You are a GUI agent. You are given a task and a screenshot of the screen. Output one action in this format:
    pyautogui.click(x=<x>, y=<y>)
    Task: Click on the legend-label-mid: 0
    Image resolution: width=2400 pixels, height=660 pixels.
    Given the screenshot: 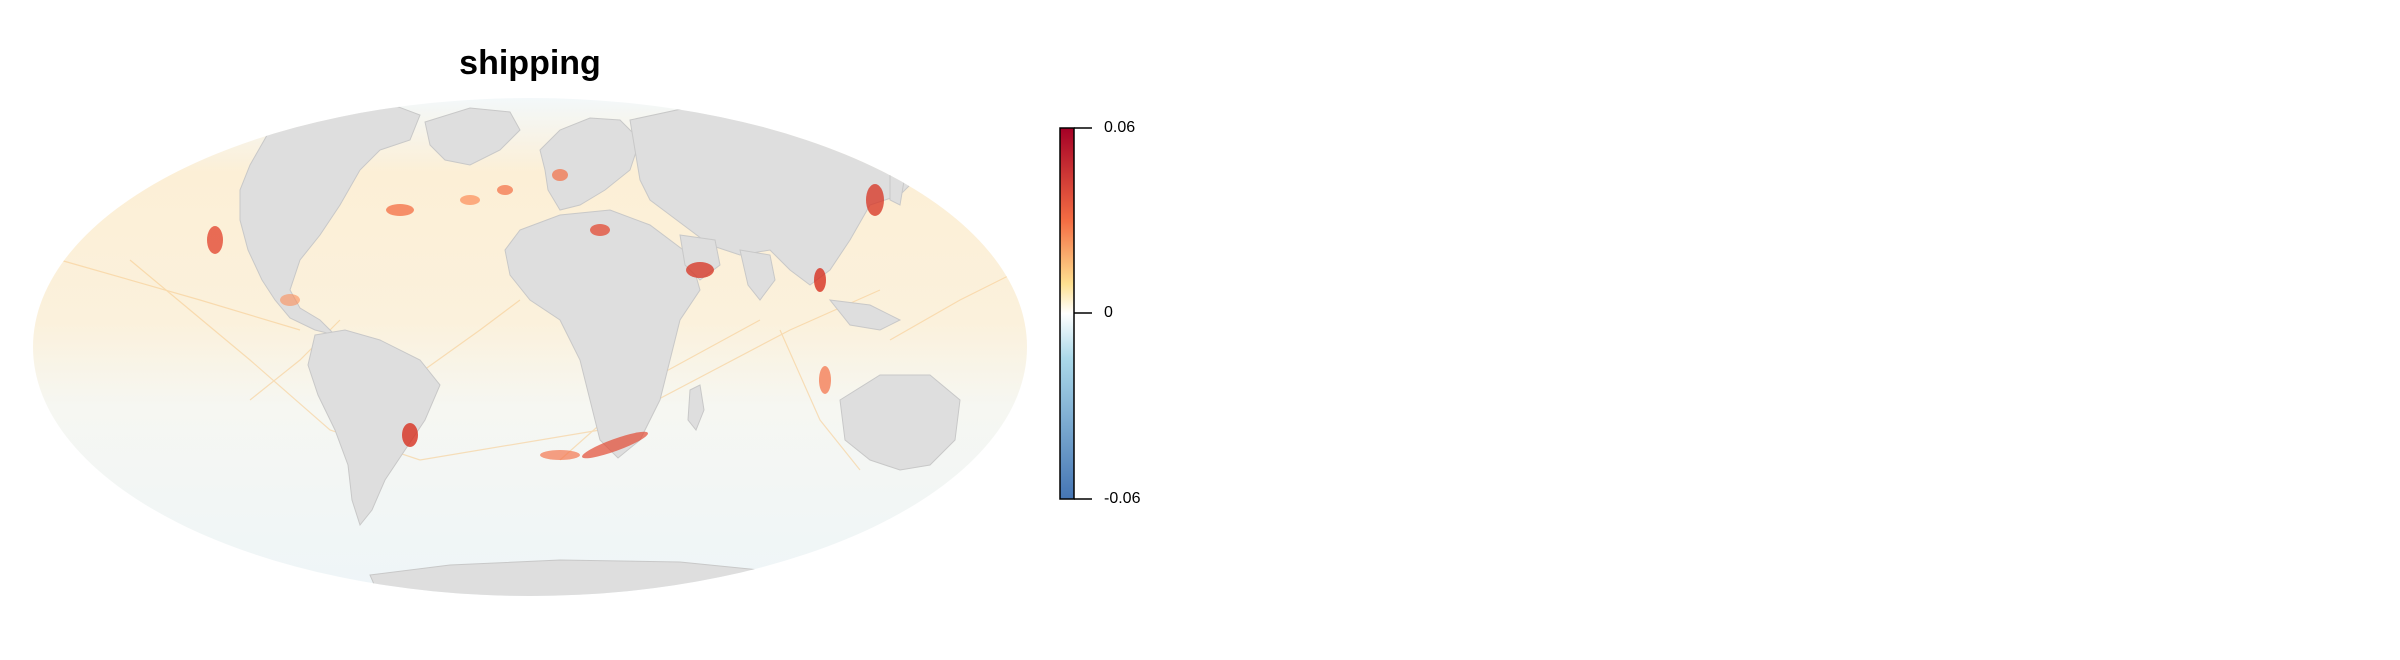 What is the action you would take?
    pyautogui.click(x=1108, y=312)
    